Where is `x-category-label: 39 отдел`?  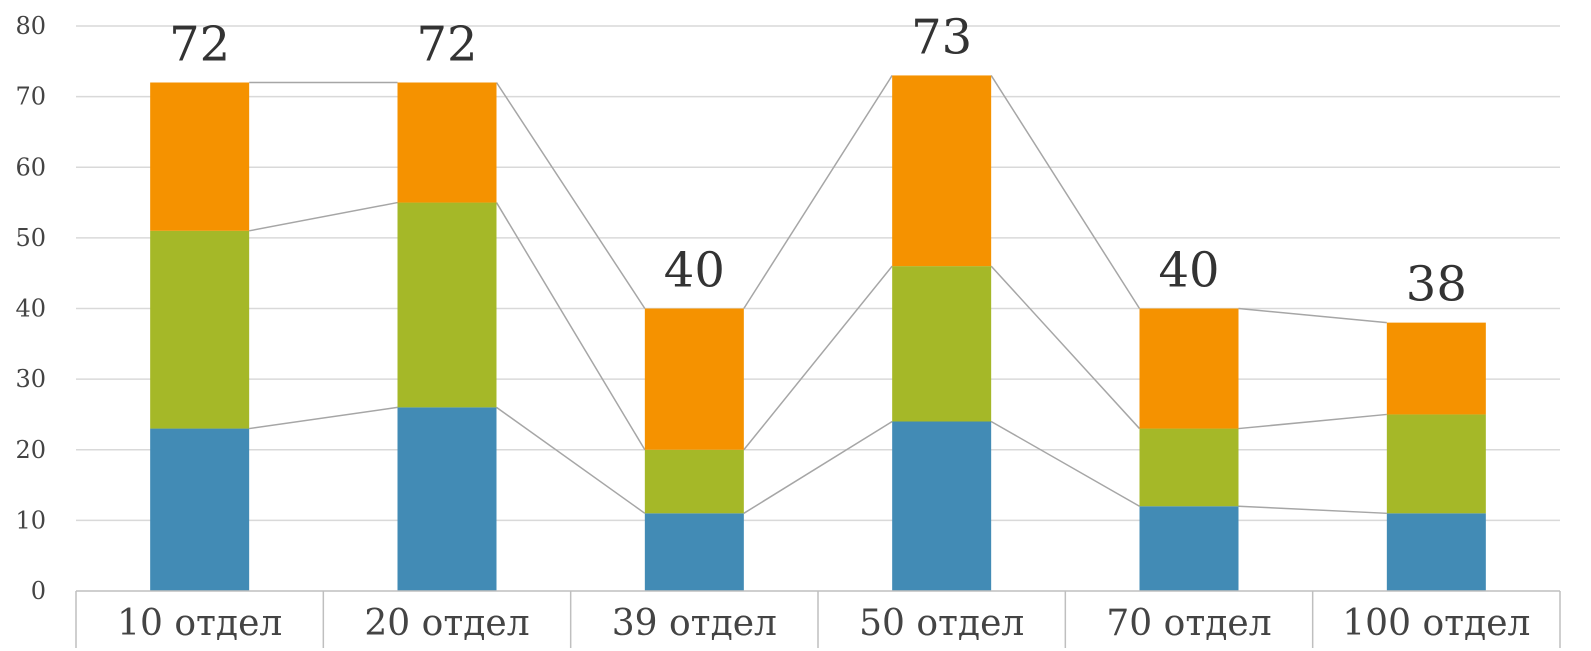 x-category-label: 39 отдел is located at coordinates (694, 623).